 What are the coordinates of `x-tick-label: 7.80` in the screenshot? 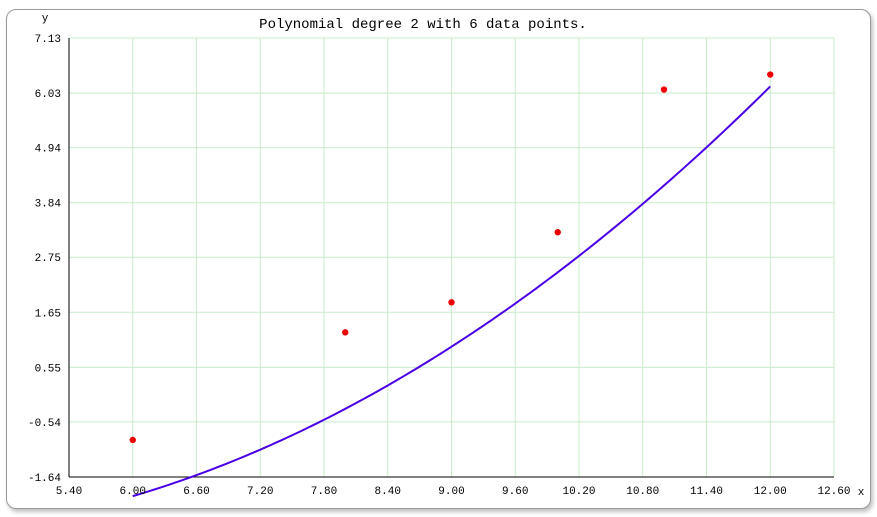 It's located at (324, 492).